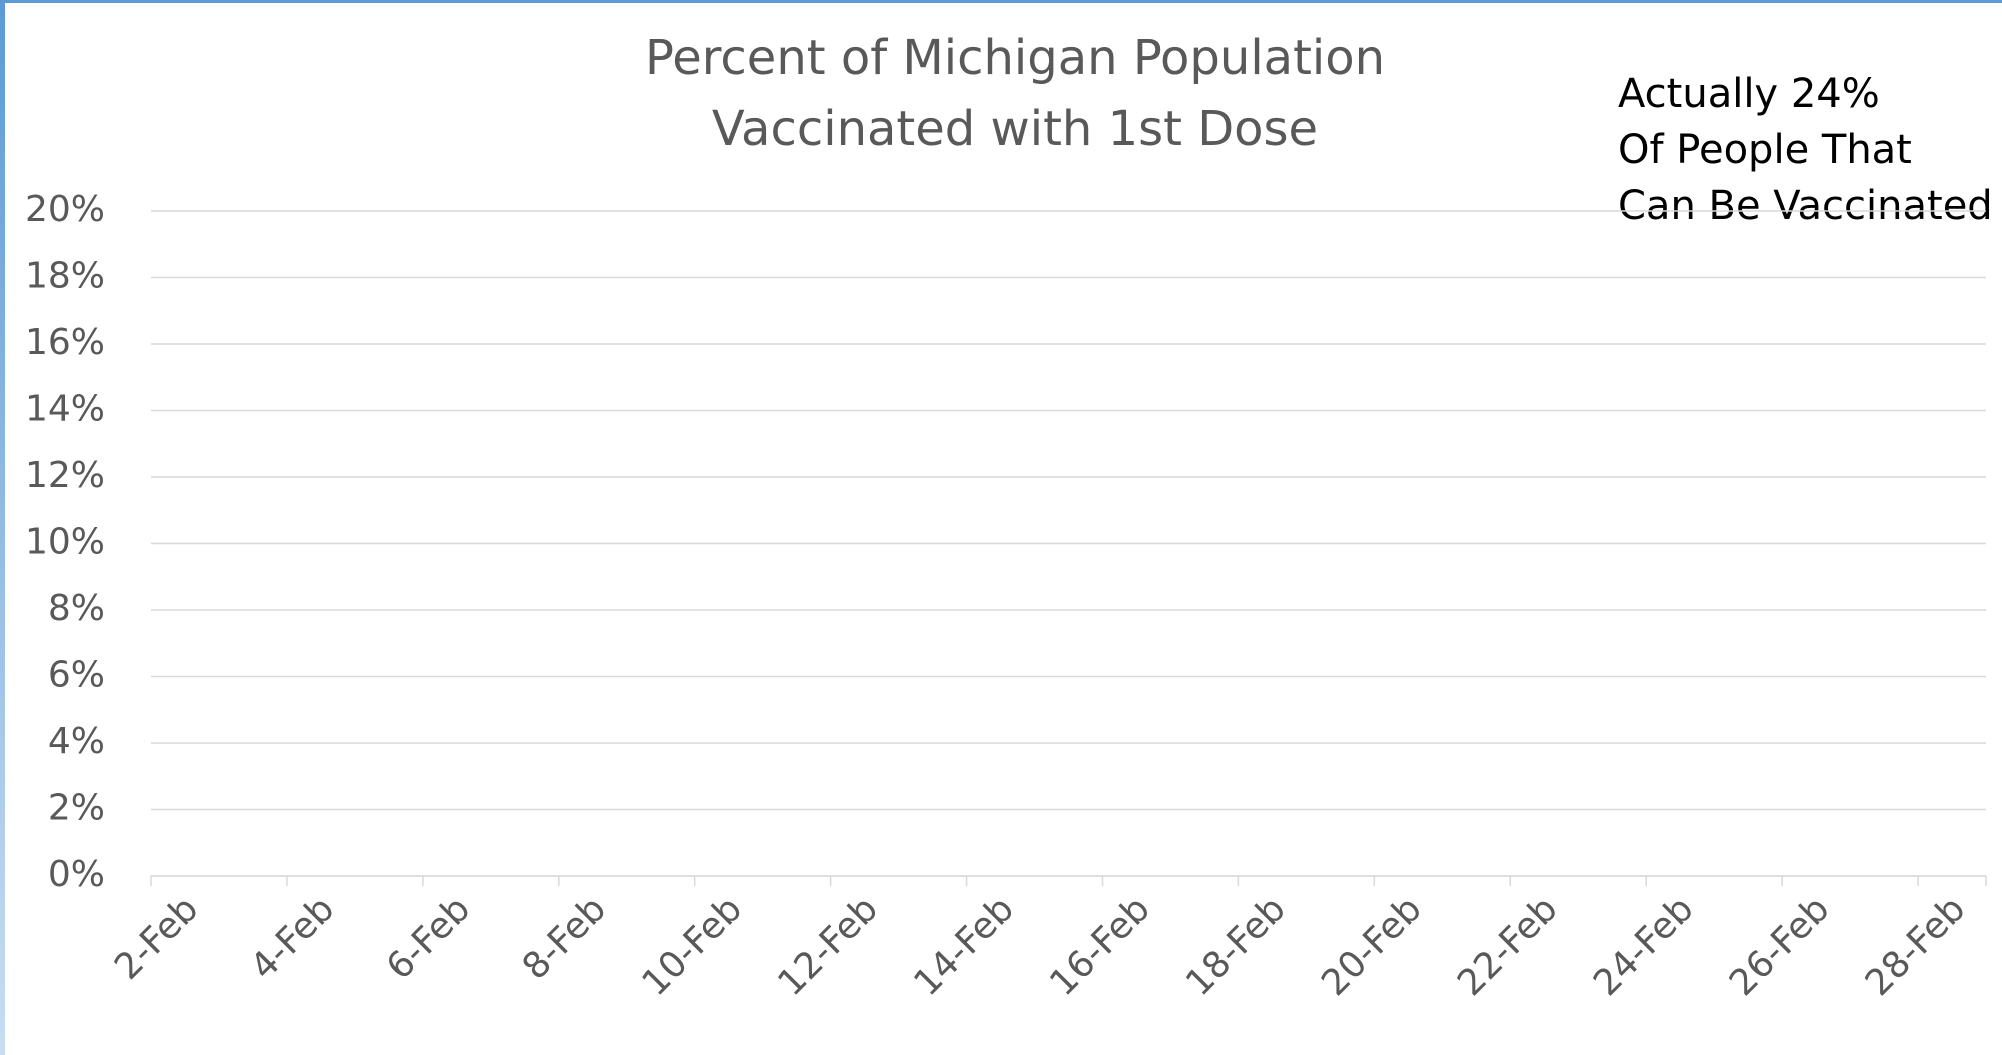 This screenshot has width=2002, height=1055. I want to click on annotation: Actually 24%, so click(1749, 94).